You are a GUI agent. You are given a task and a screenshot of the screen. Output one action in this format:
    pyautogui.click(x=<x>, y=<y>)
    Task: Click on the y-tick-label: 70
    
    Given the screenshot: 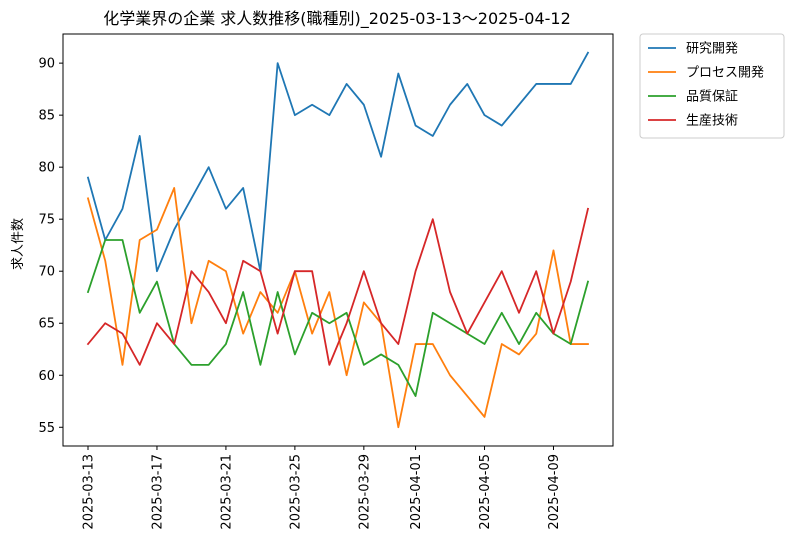 What is the action you would take?
    pyautogui.click(x=46, y=272)
    